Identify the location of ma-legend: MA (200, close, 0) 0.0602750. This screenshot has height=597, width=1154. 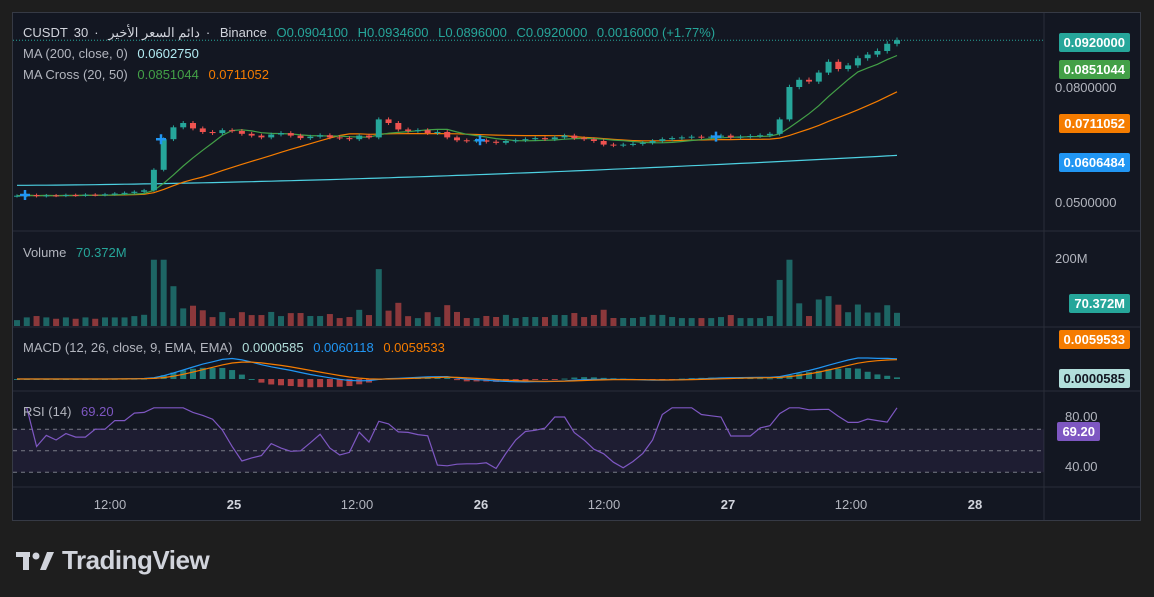
(114, 53).